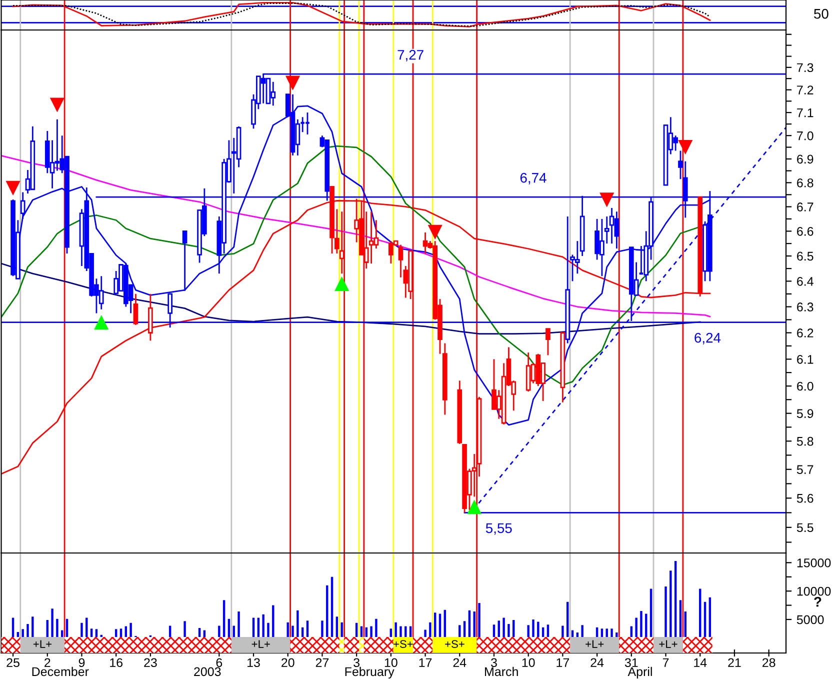 This screenshot has width=833, height=681. Describe the element at coordinates (805, 307) in the screenshot. I see `y-tick-label: 6.3` at that location.